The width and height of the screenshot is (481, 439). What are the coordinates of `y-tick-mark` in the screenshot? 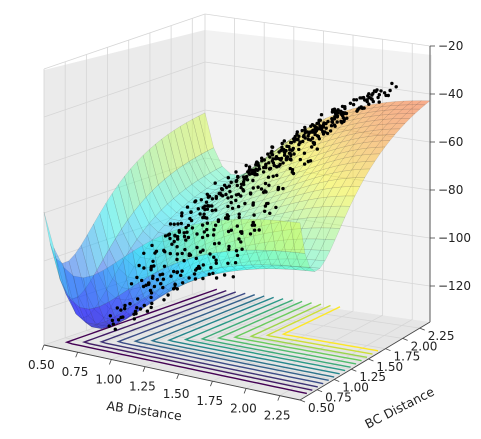 It's located at (302, 401).